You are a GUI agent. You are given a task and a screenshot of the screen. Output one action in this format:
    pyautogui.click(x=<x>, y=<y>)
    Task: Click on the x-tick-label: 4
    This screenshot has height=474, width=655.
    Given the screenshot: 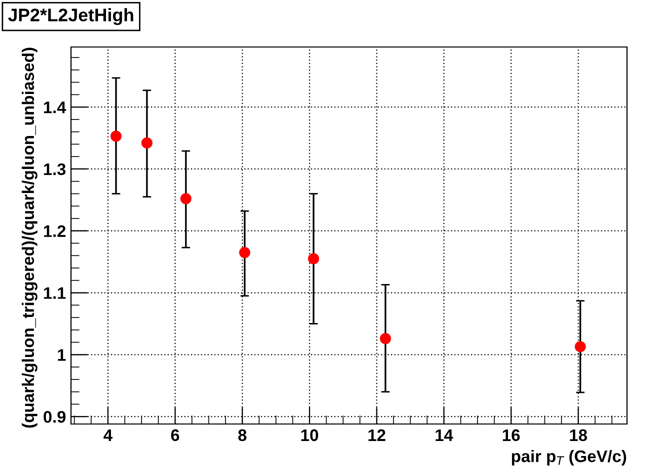 What is the action you would take?
    pyautogui.click(x=108, y=435)
    